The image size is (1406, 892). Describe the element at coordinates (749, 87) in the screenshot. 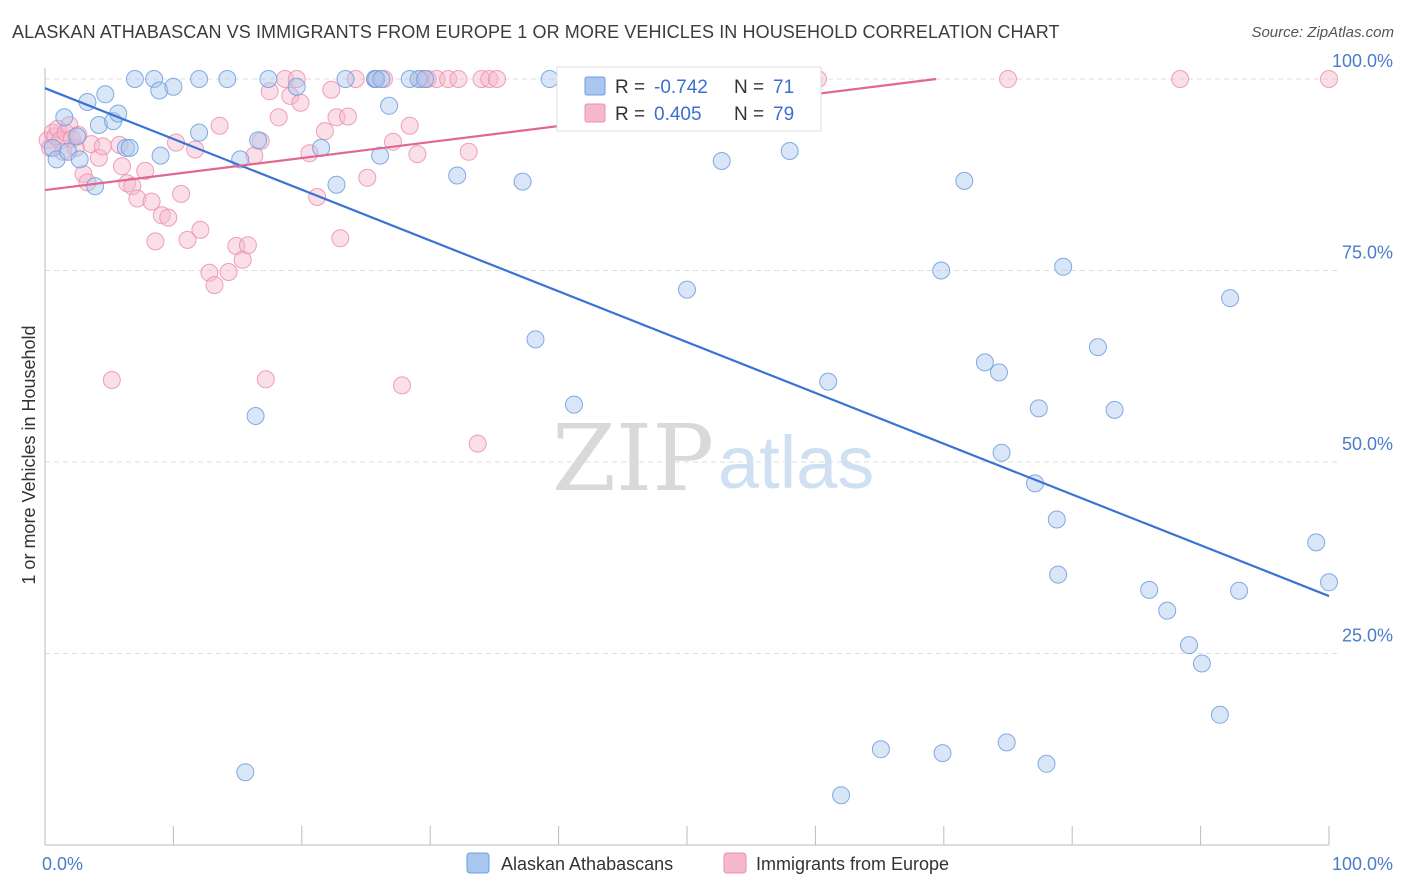

I see `stats-n-label-blue: N =` at that location.